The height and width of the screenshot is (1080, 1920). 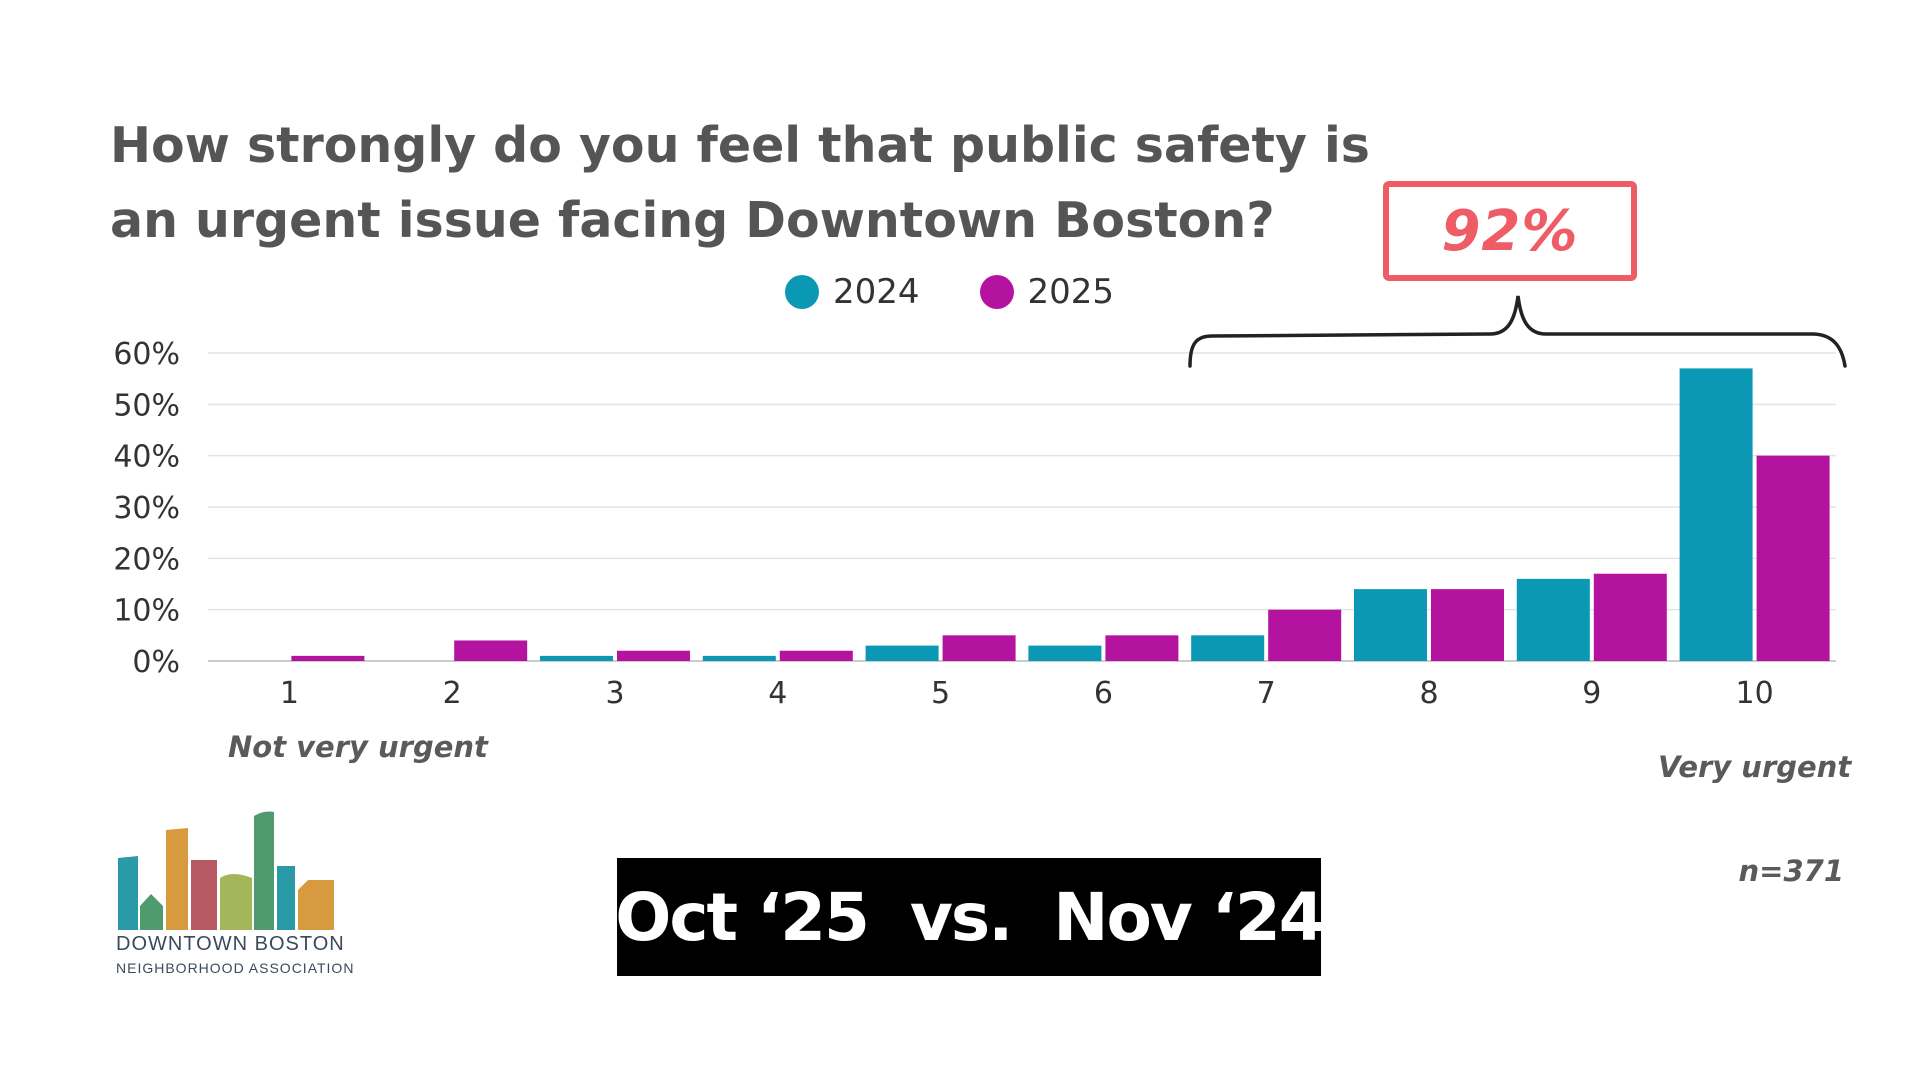 I want to click on x-tick-label: 1, so click(x=289, y=693).